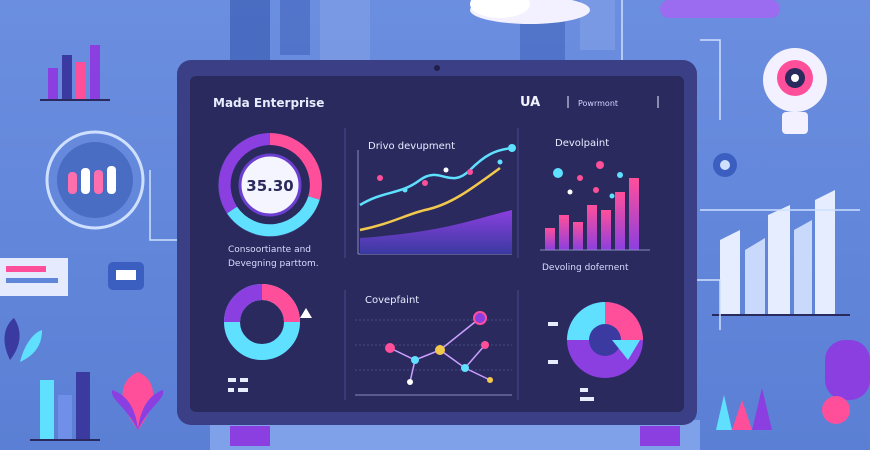  What do you see at coordinates (437, 68) in the screenshot?
I see `webcam-dot` at bounding box center [437, 68].